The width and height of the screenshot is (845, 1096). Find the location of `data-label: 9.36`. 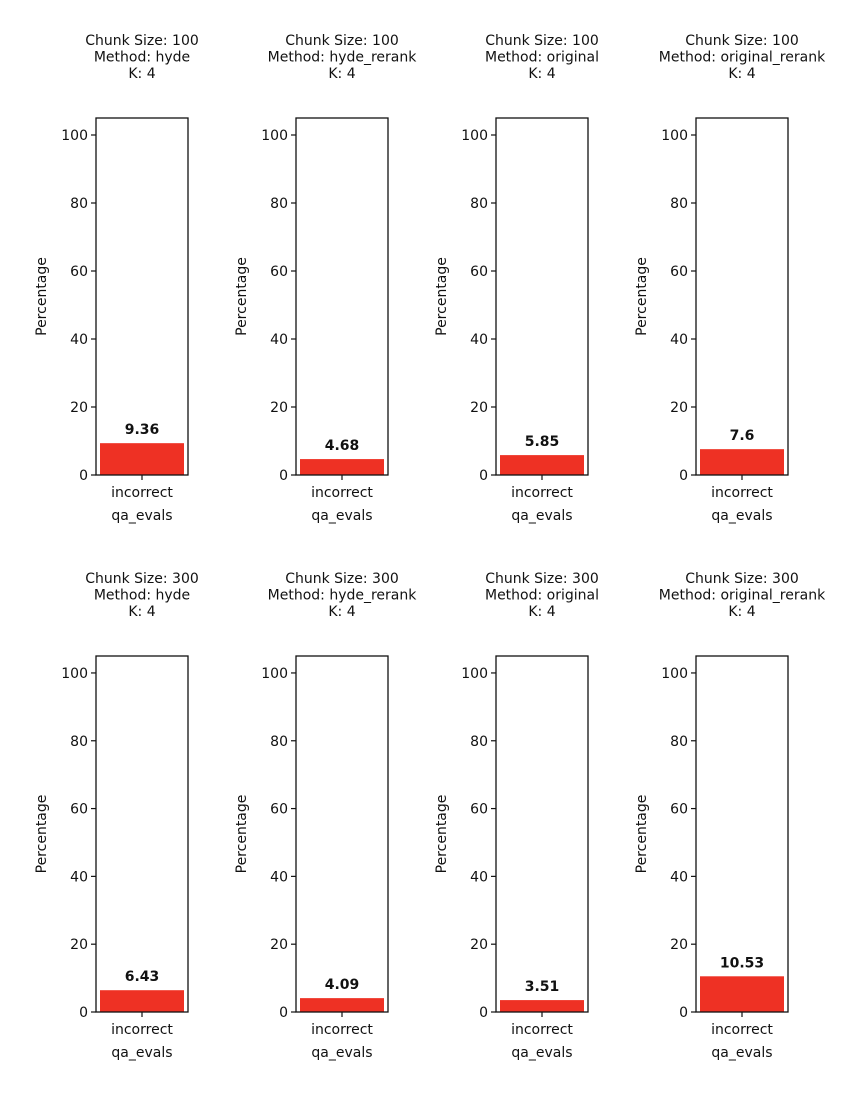

data-label: 9.36 is located at coordinates (142, 430).